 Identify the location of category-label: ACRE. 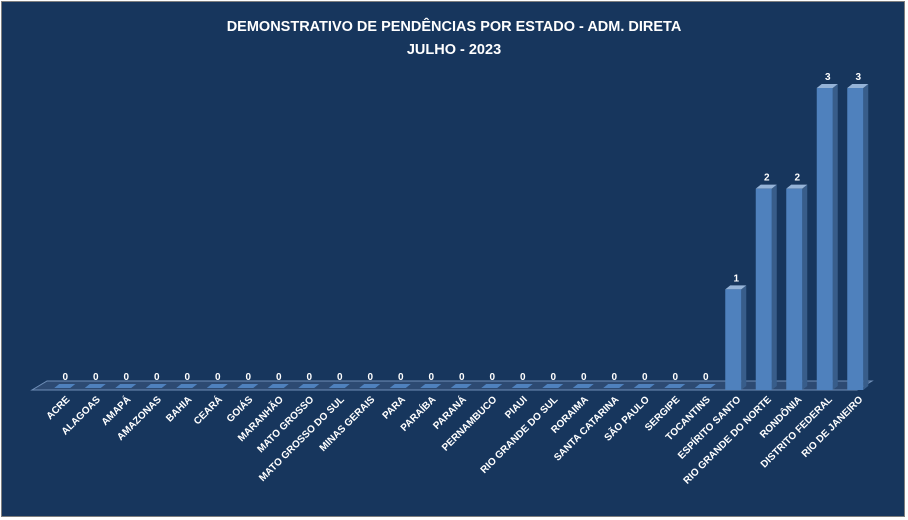
(59, 408).